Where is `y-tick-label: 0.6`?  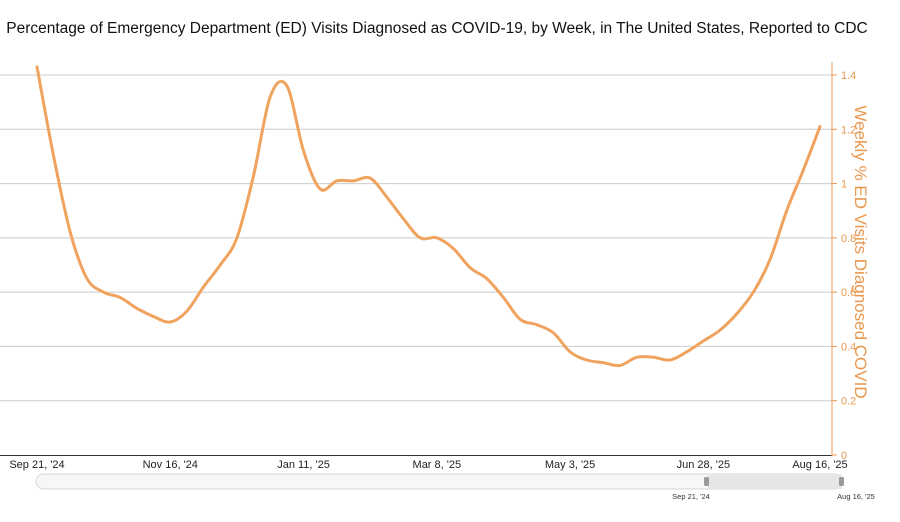 y-tick-label: 0.6 is located at coordinates (848, 293).